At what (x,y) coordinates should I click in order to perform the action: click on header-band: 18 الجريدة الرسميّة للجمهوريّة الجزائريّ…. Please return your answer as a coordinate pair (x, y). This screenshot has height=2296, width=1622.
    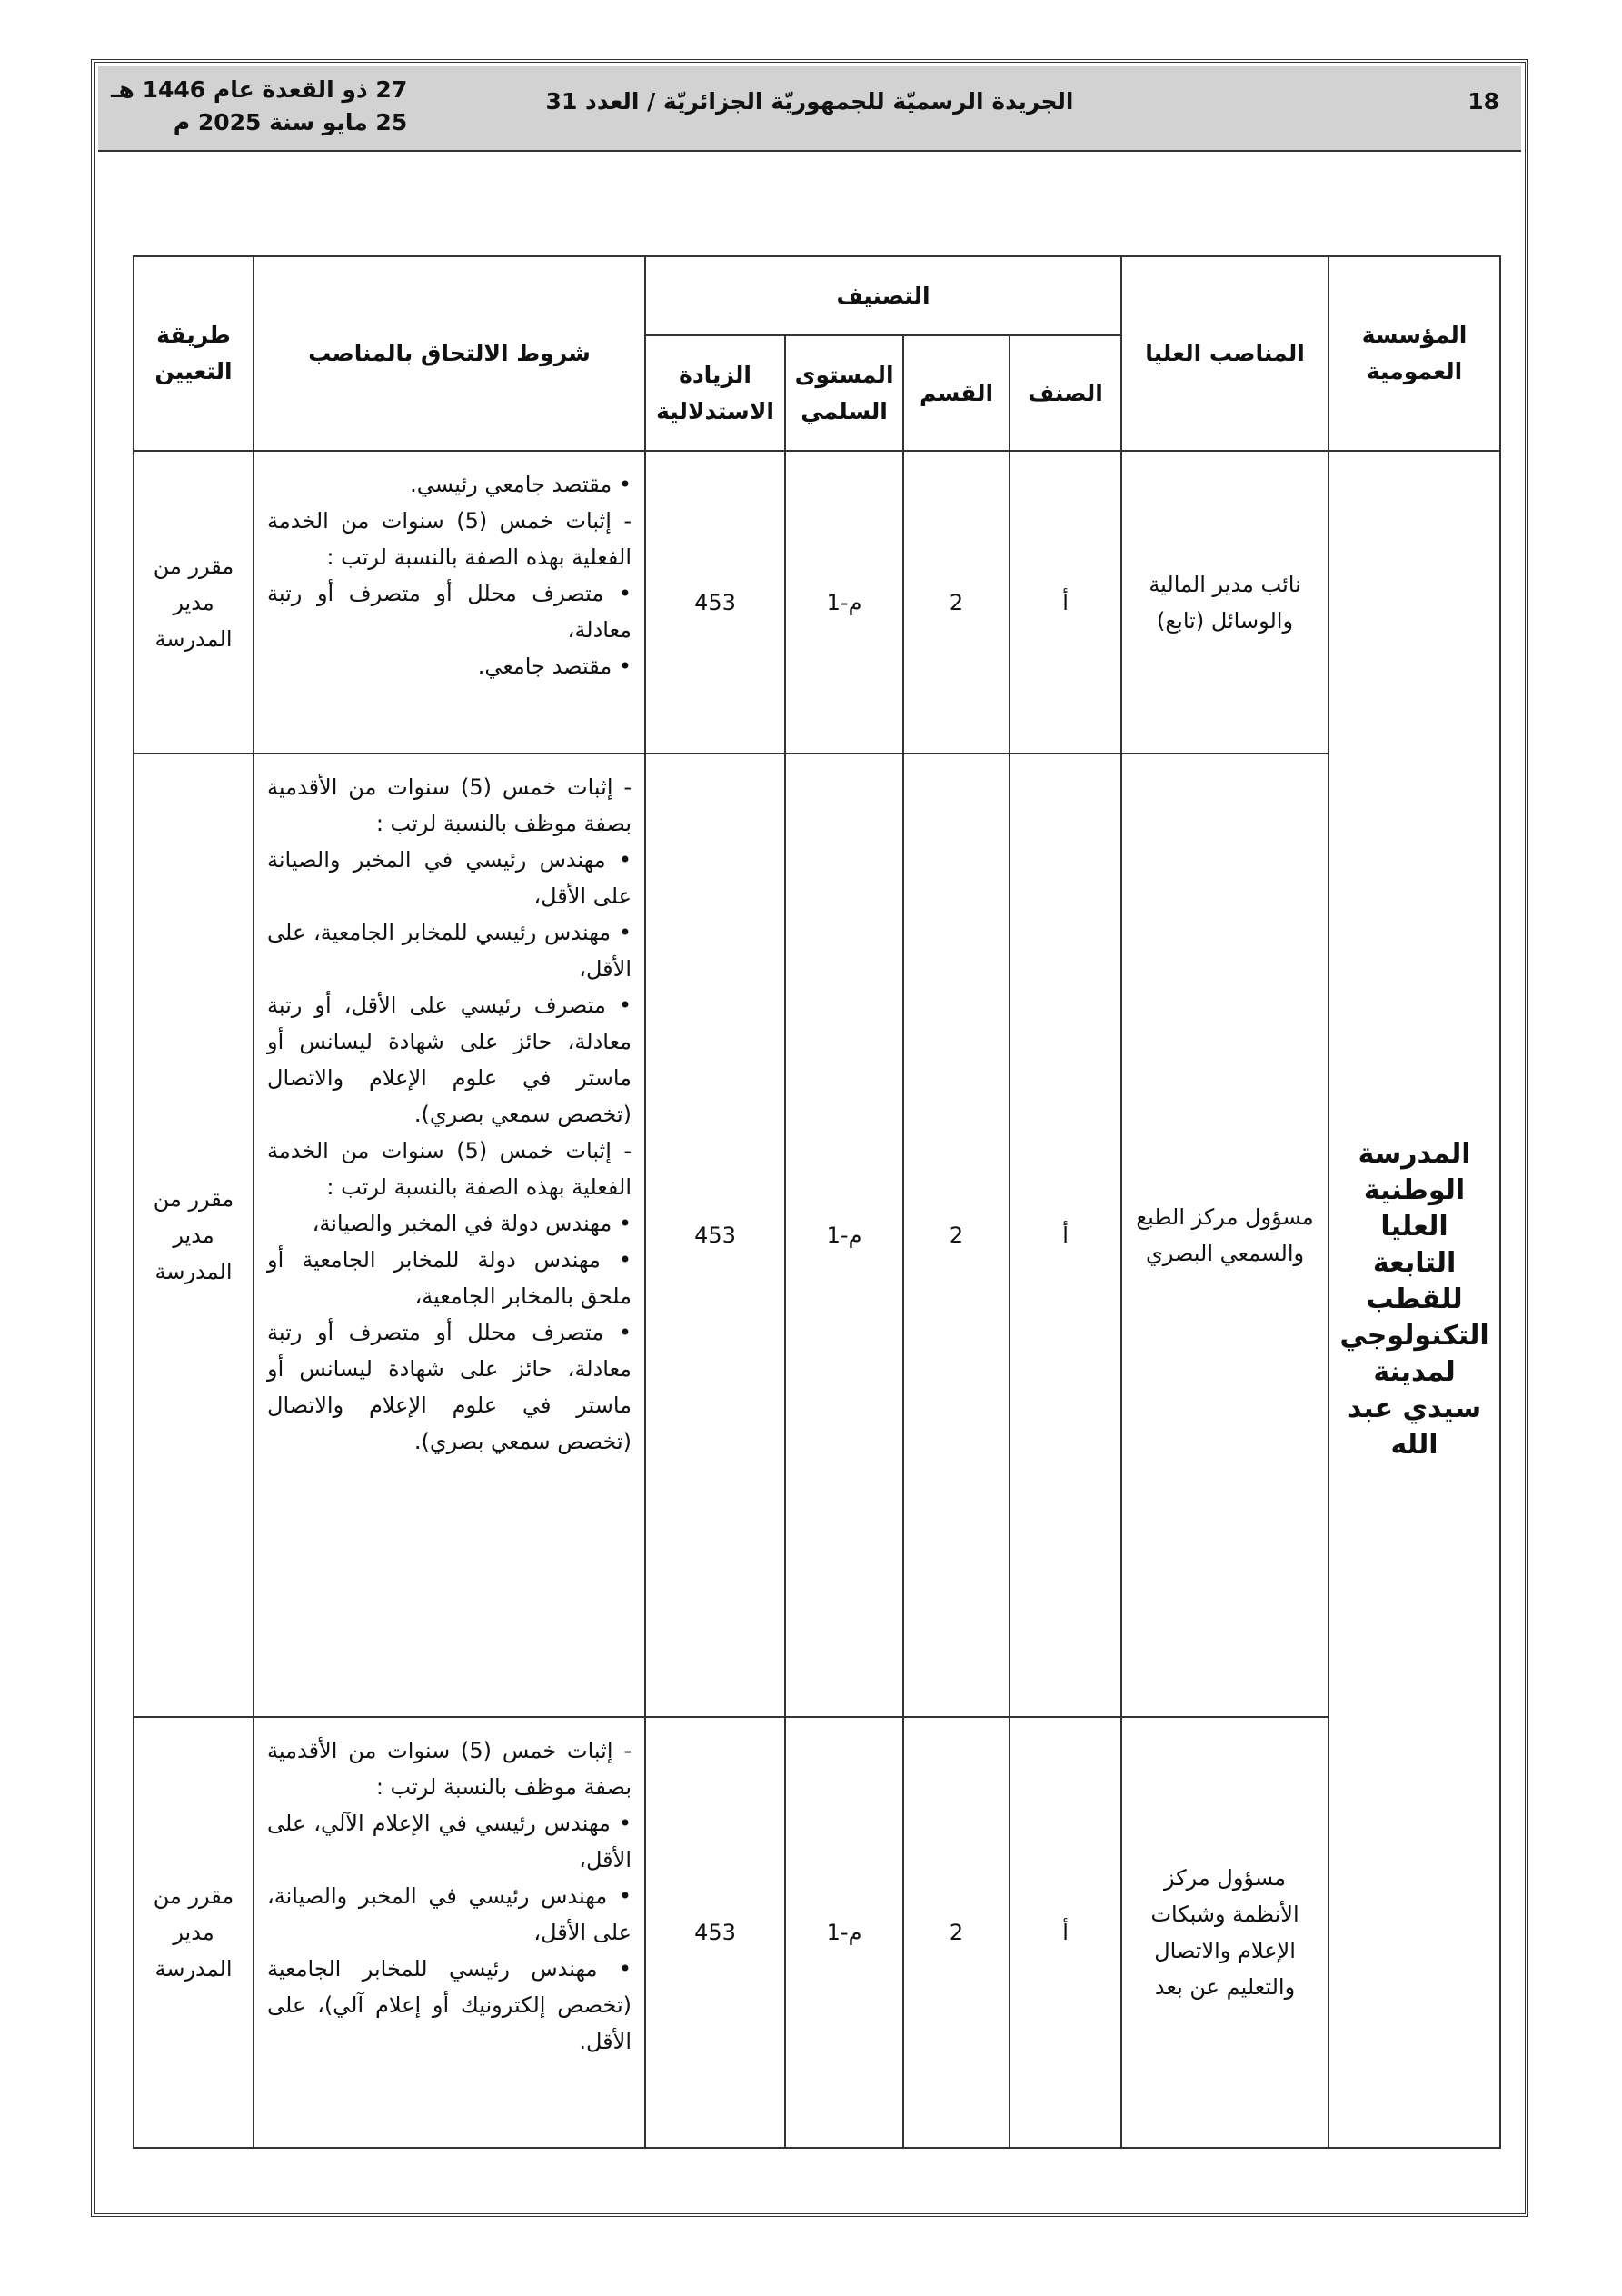
    Looking at the image, I should click on (809, 109).